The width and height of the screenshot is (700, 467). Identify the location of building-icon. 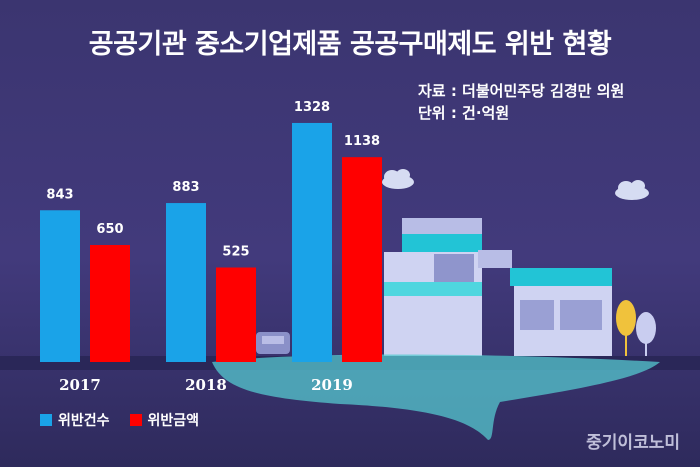
(498, 287).